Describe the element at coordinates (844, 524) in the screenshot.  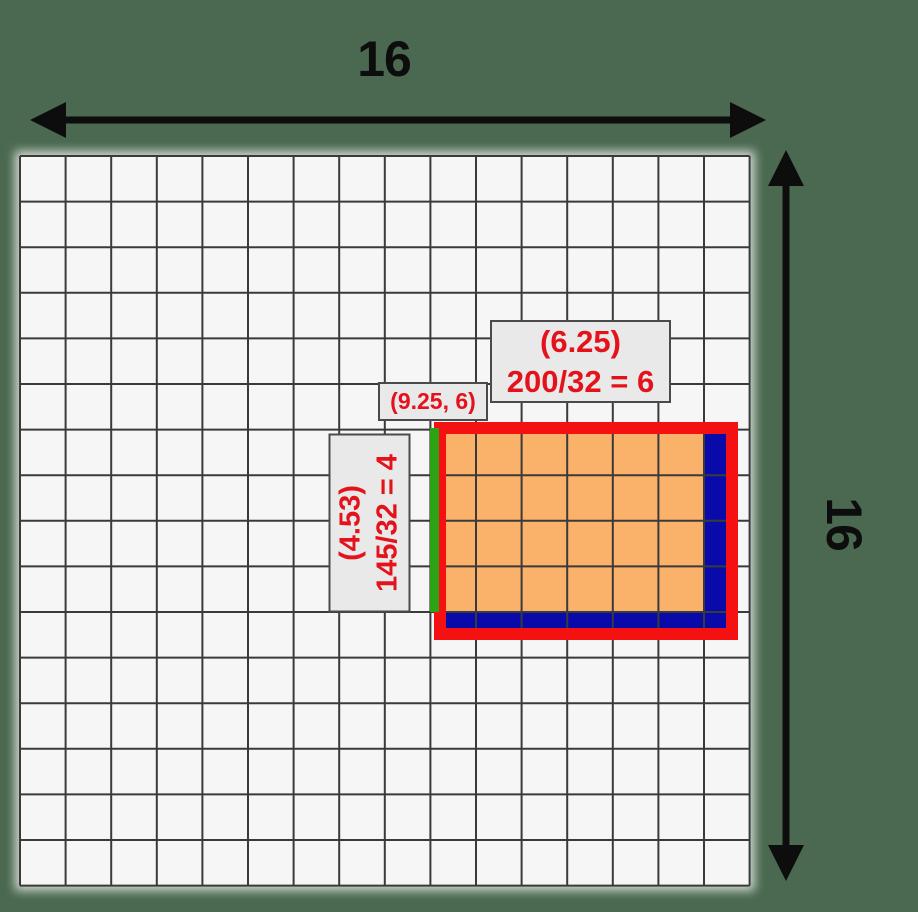
I see `height-dimension-label: 16` at that location.